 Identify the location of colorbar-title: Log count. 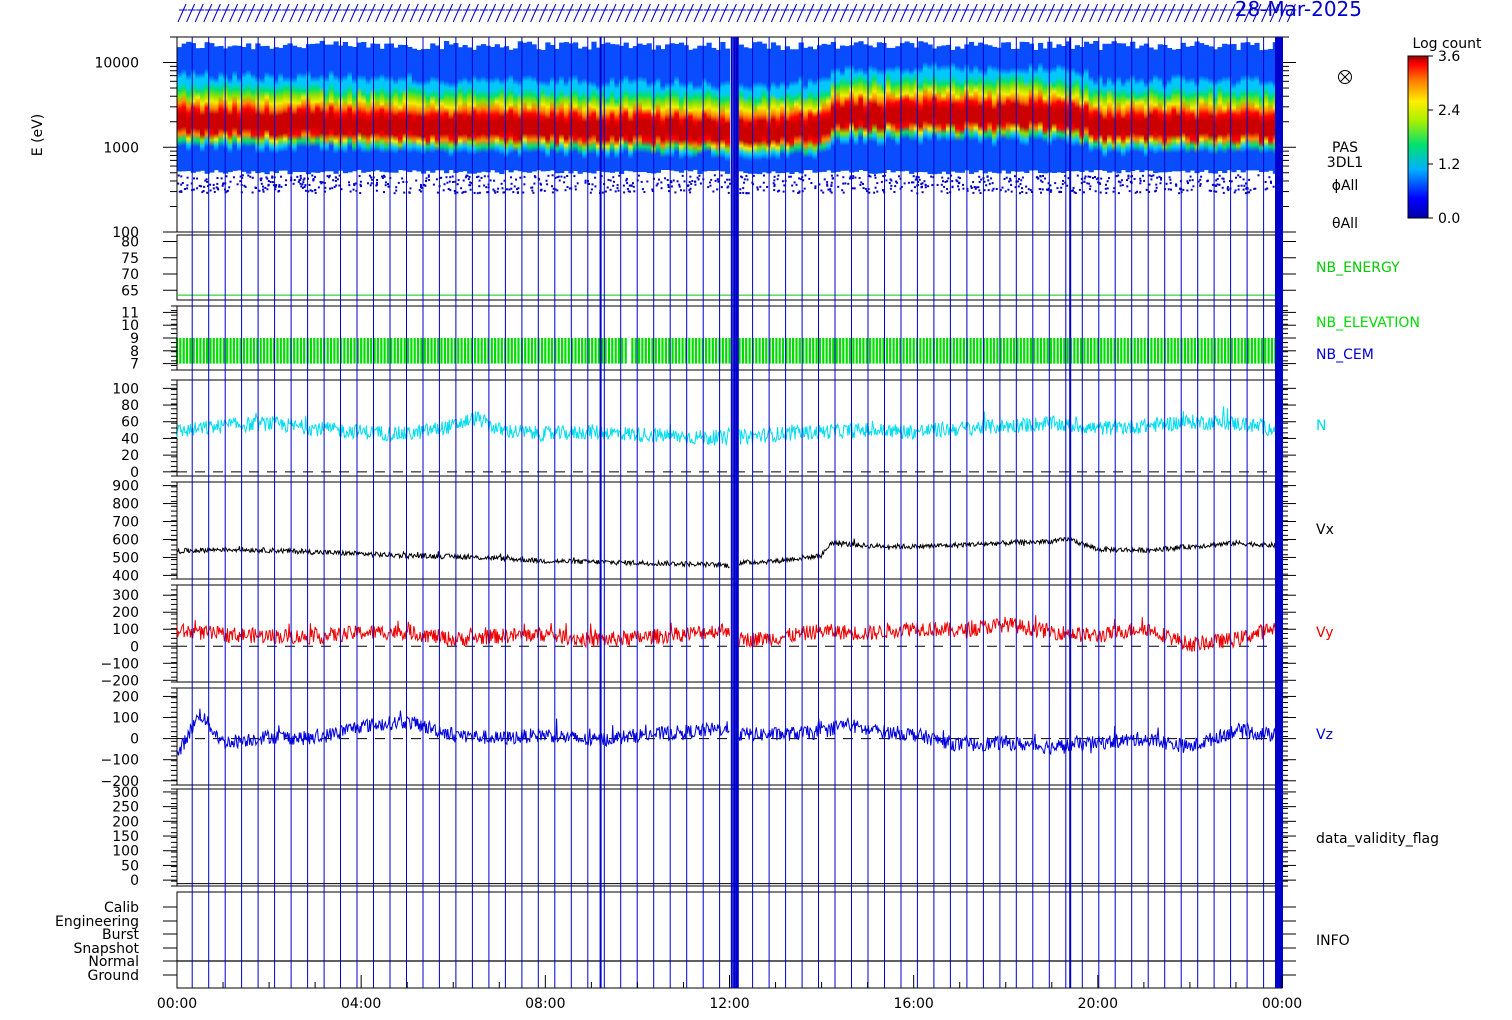
(1447, 44).